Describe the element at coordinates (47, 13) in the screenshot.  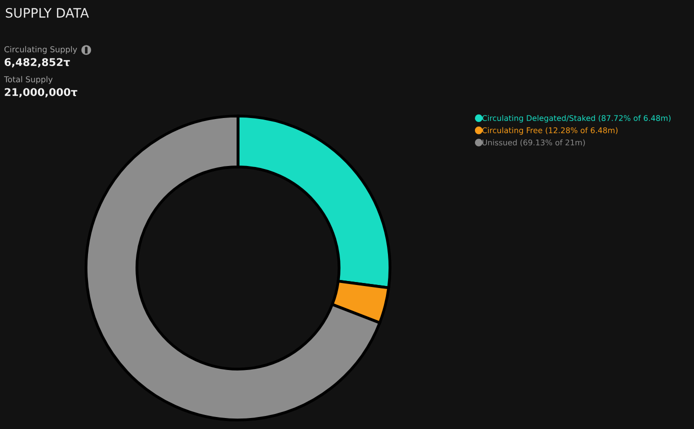
I see `chart-title: SUPPLY DATA` at that location.